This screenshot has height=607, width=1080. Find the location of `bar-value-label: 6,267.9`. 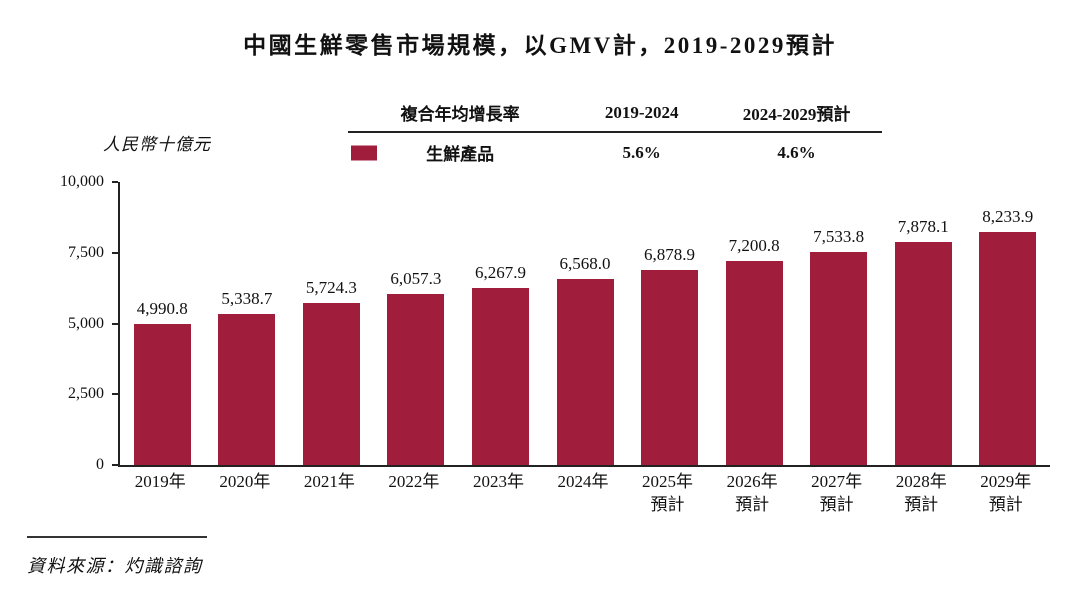

bar-value-label: 6,267.9 is located at coordinates (500, 272).